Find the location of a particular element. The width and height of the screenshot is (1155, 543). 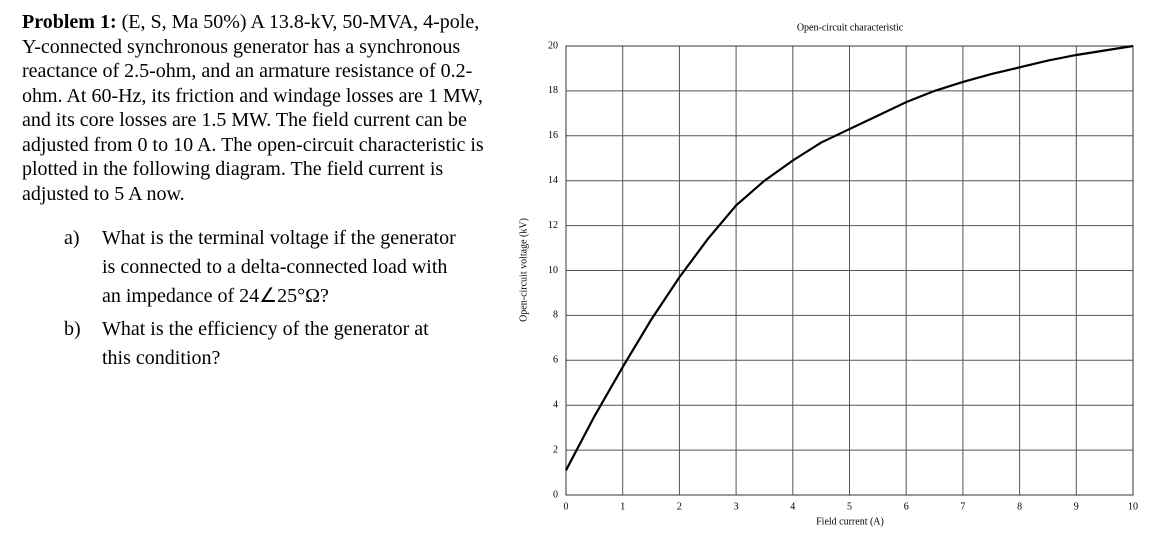

y-tick-label: 6 is located at coordinates (555, 360).